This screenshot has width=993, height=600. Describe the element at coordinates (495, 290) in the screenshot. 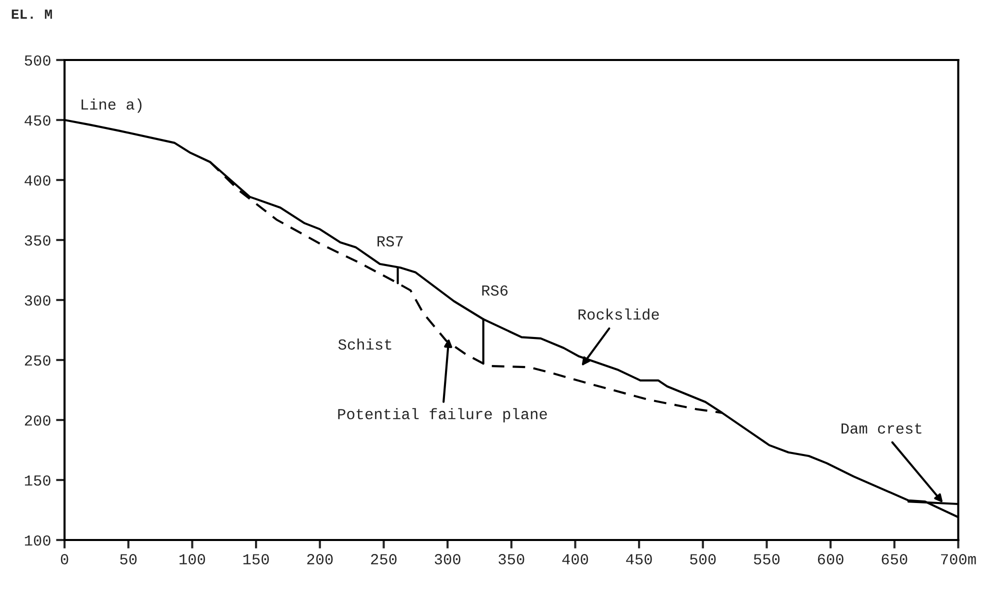

I see `annotation: RS6` at that location.